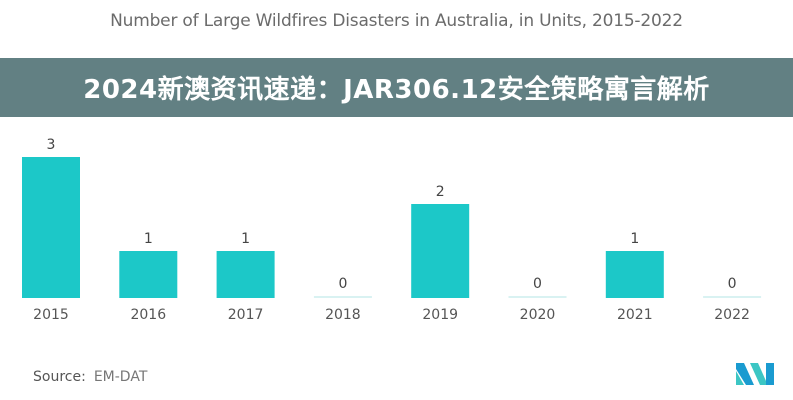 This screenshot has width=793, height=400. Describe the element at coordinates (635, 315) in the screenshot. I see `x-tick-2021: 2021` at that location.